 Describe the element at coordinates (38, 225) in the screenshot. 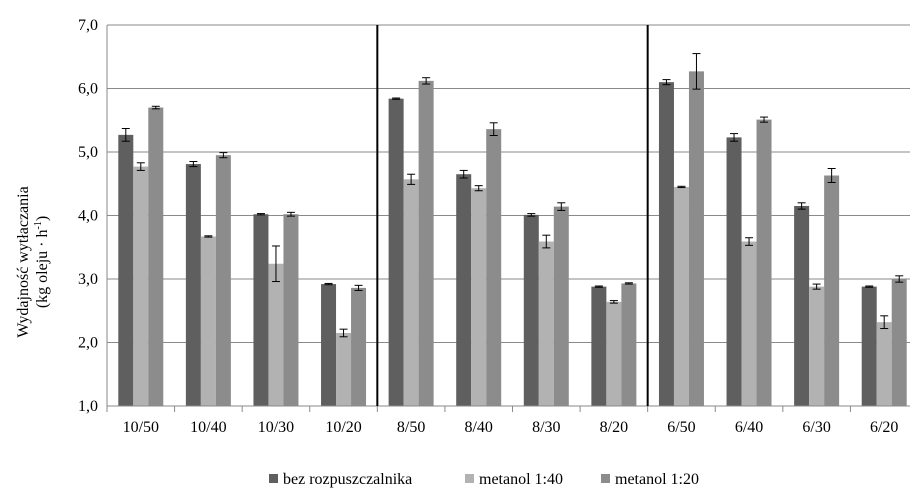

I see `y-axis-title-superscript: -1` at that location.